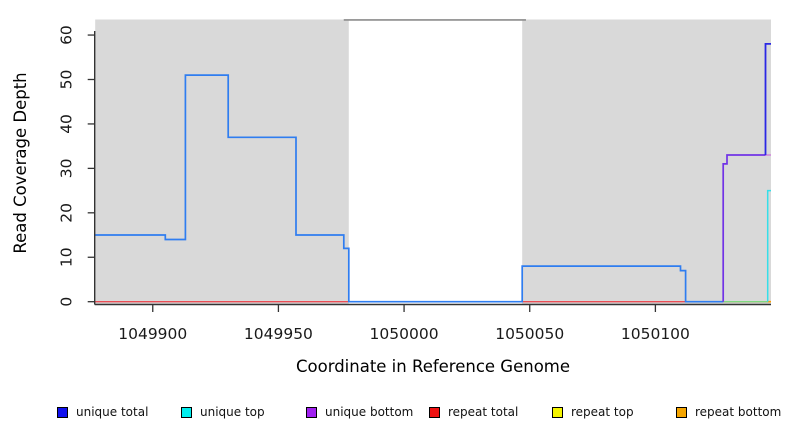 Image resolution: width=792 pixels, height=432 pixels. Describe the element at coordinates (66, 169) in the screenshot. I see `y-tick-label: 30` at that location.